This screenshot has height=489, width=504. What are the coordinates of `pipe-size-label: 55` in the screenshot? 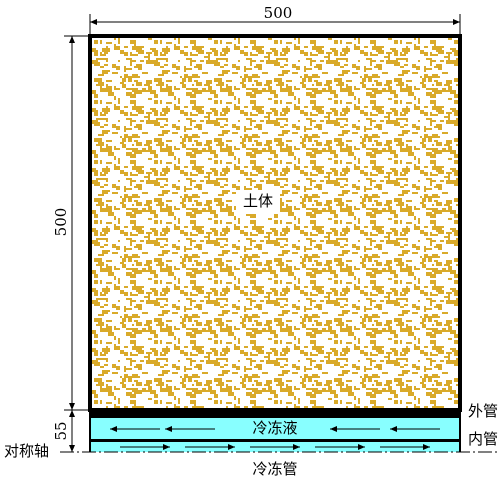 It's located at (61, 430).